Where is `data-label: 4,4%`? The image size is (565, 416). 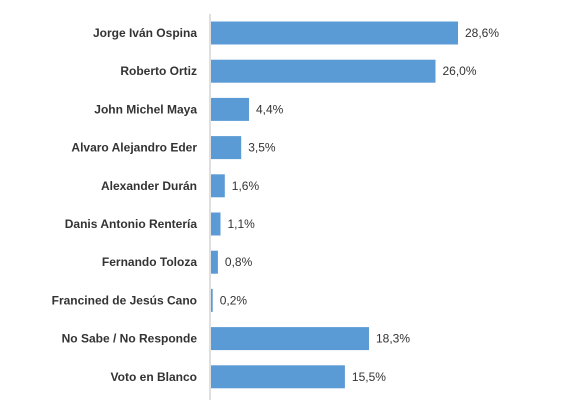 data-label: 4,4% is located at coordinates (270, 109).